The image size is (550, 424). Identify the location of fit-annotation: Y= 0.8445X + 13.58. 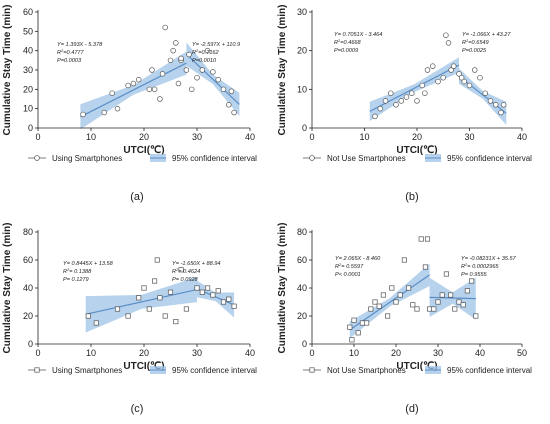
(88, 264).